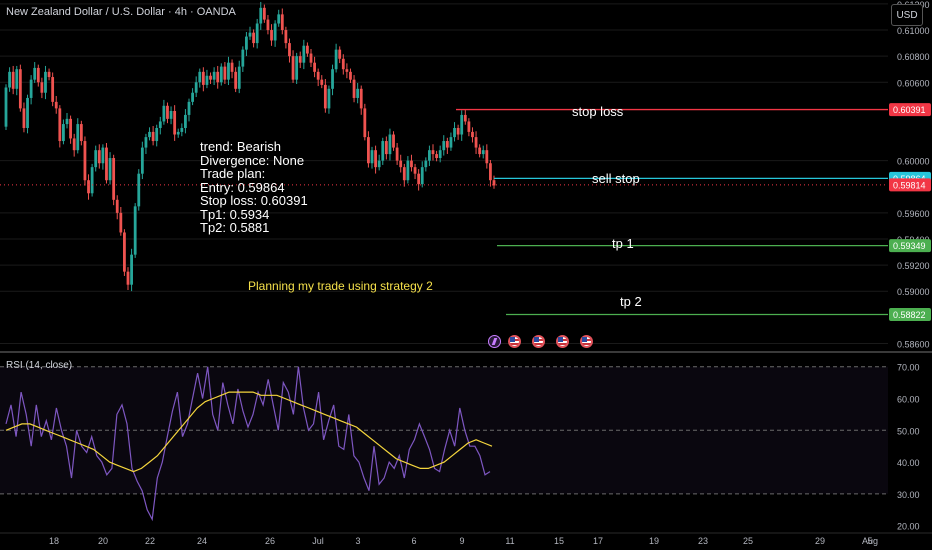 The image size is (932, 550). Describe the element at coordinates (869, 541) in the screenshot. I see `time-tick-label: 5` at that location.